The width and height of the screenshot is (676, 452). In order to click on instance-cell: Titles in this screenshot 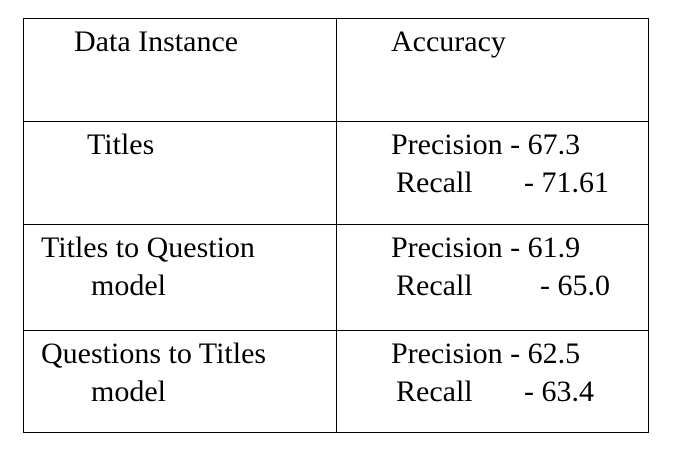, I will do `click(121, 144)`.